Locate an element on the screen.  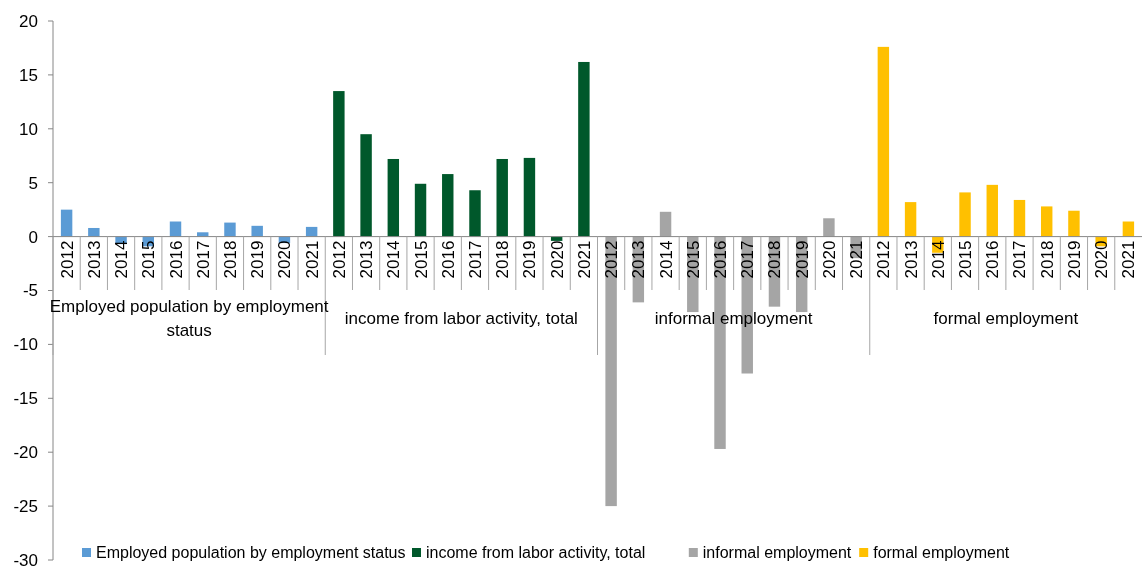
annotation: Employed population by employment status is located at coordinates (189, 318).